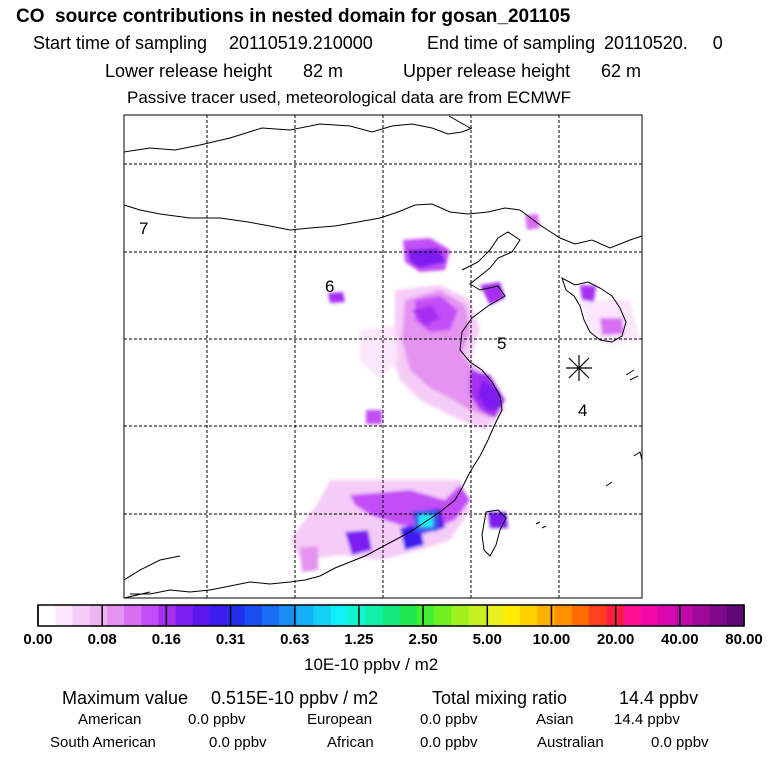 This screenshot has height=768, width=768. What do you see at coordinates (570, 742) in the screenshot?
I see `region-australian-label: Australian` at bounding box center [570, 742].